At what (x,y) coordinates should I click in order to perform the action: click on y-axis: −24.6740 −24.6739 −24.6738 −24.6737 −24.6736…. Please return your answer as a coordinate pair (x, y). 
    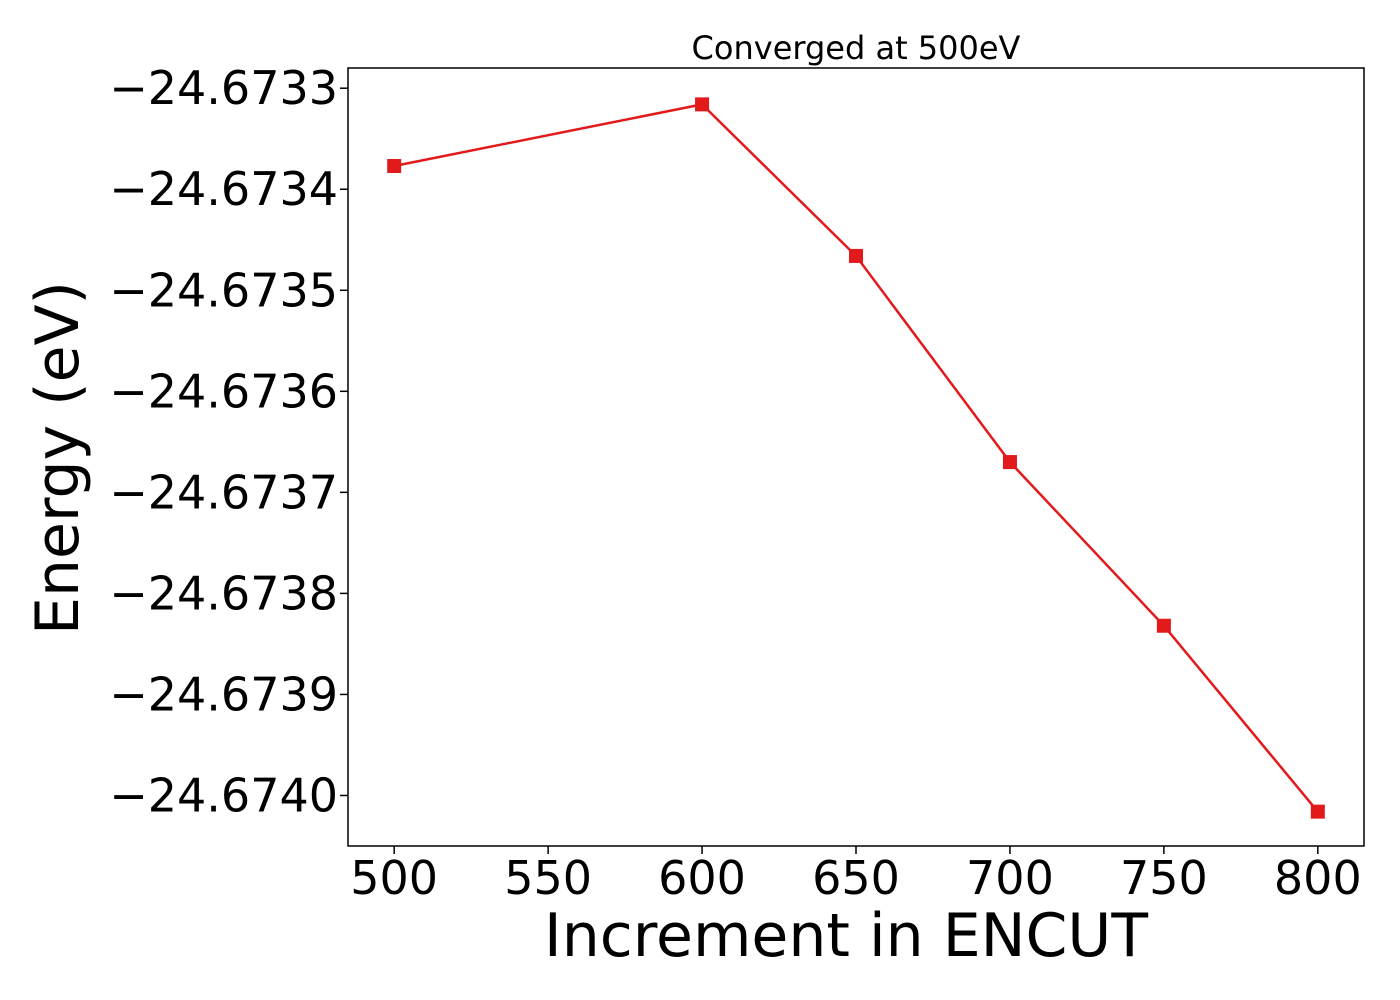
    Looking at the image, I should click on (228, 441).